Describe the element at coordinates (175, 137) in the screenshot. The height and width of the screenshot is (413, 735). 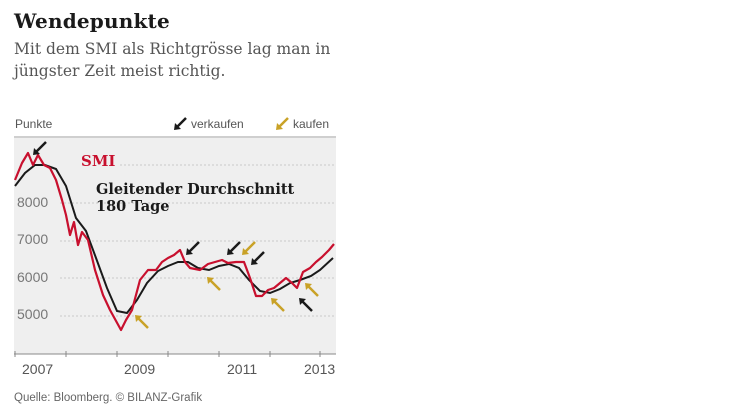
I see `plot-top-border` at that location.